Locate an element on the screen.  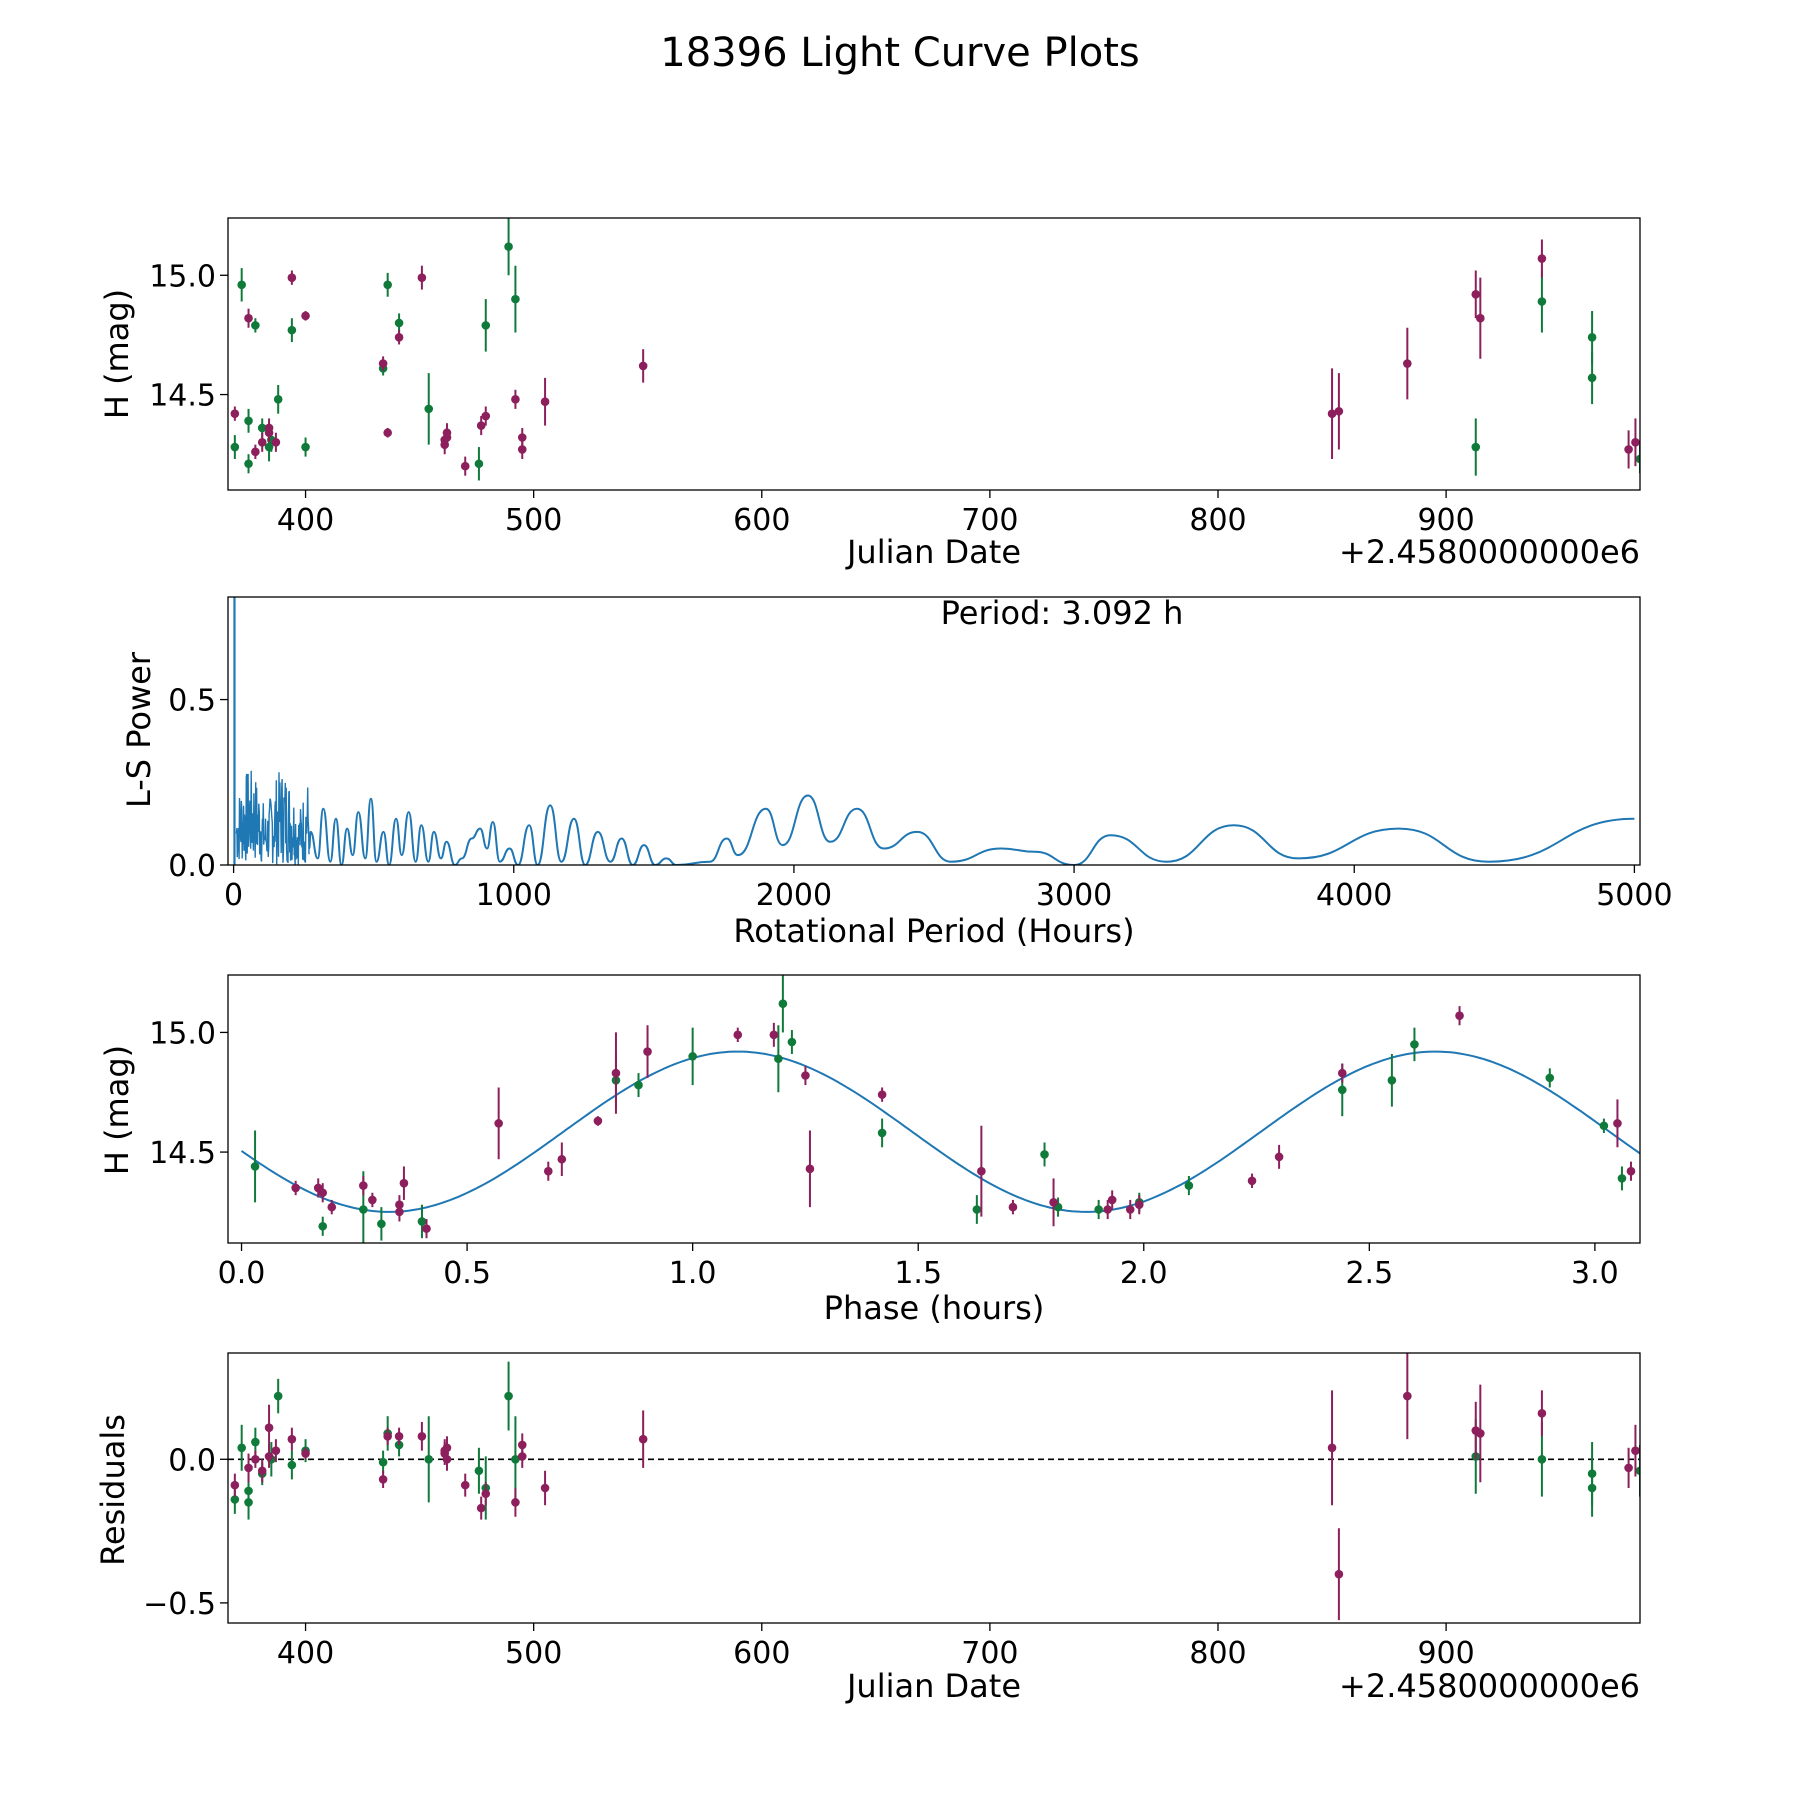
light-curve-y-axis-label: H (mag) is located at coordinates (117, 354).